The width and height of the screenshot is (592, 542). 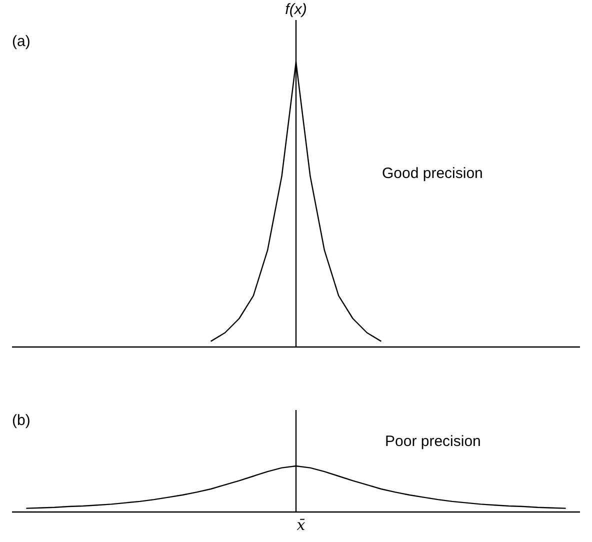 I want to click on y-axis-title: f(x), so click(x=296, y=9).